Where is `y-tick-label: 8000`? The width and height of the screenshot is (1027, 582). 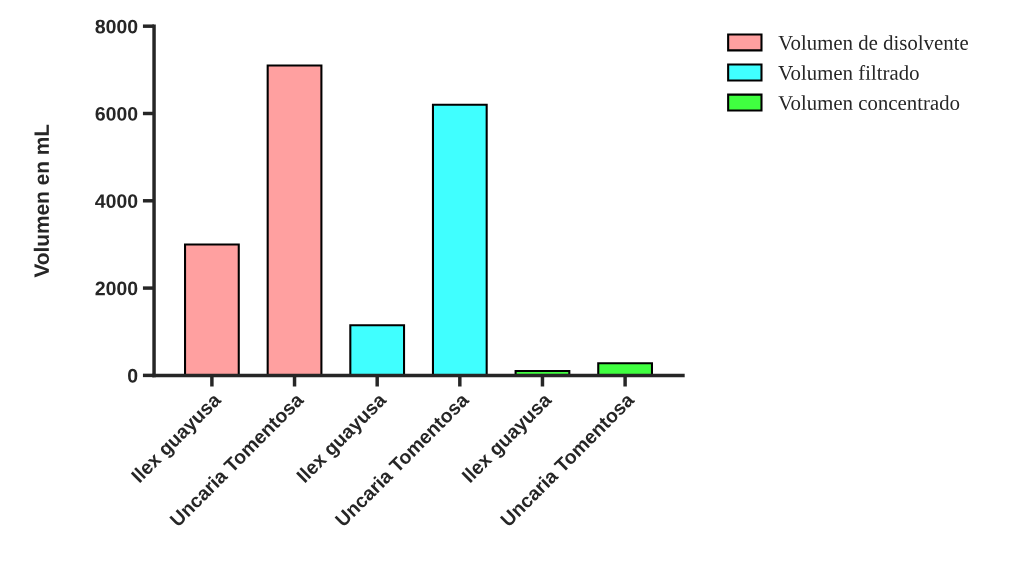 y-tick-label: 8000 is located at coordinates (116, 26).